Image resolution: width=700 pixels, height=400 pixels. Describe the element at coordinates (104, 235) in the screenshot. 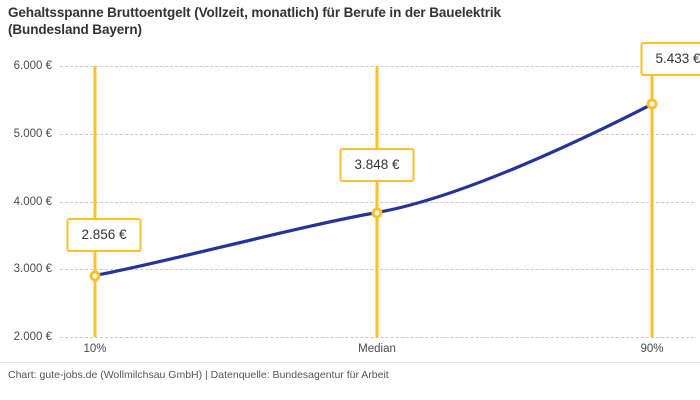

I see `value-label-10-percent: 2.856 €` at that location.